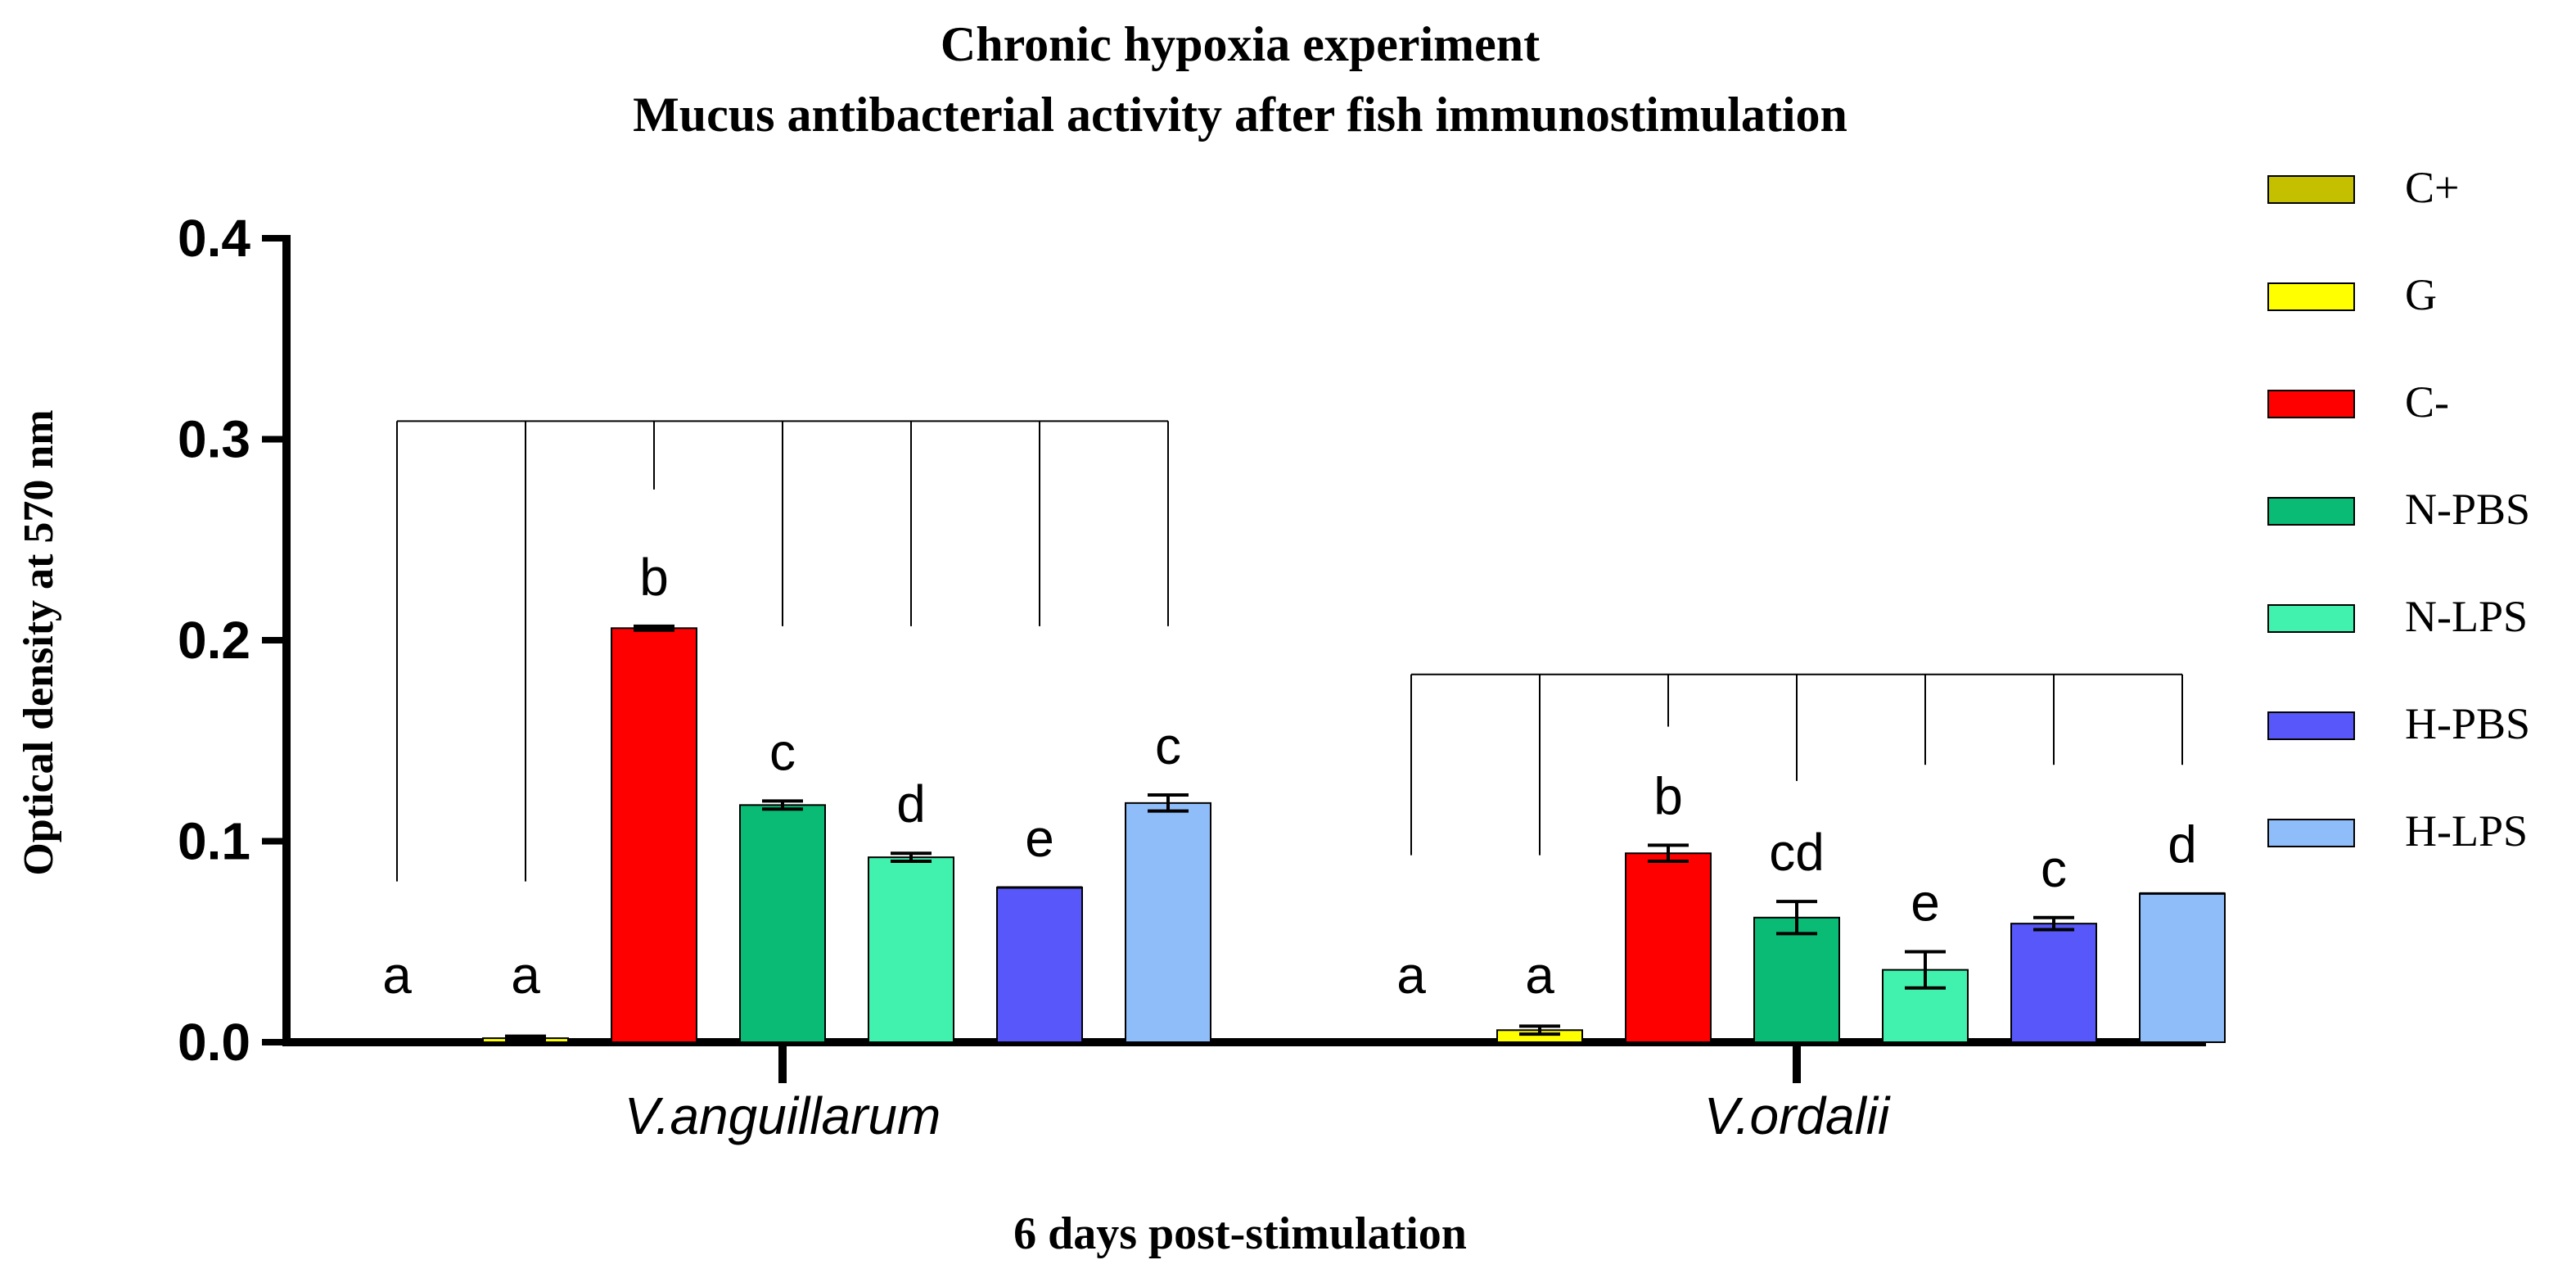  What do you see at coordinates (783, 1115) in the screenshot?
I see `x-tick-label: V.anguillarum` at bounding box center [783, 1115].